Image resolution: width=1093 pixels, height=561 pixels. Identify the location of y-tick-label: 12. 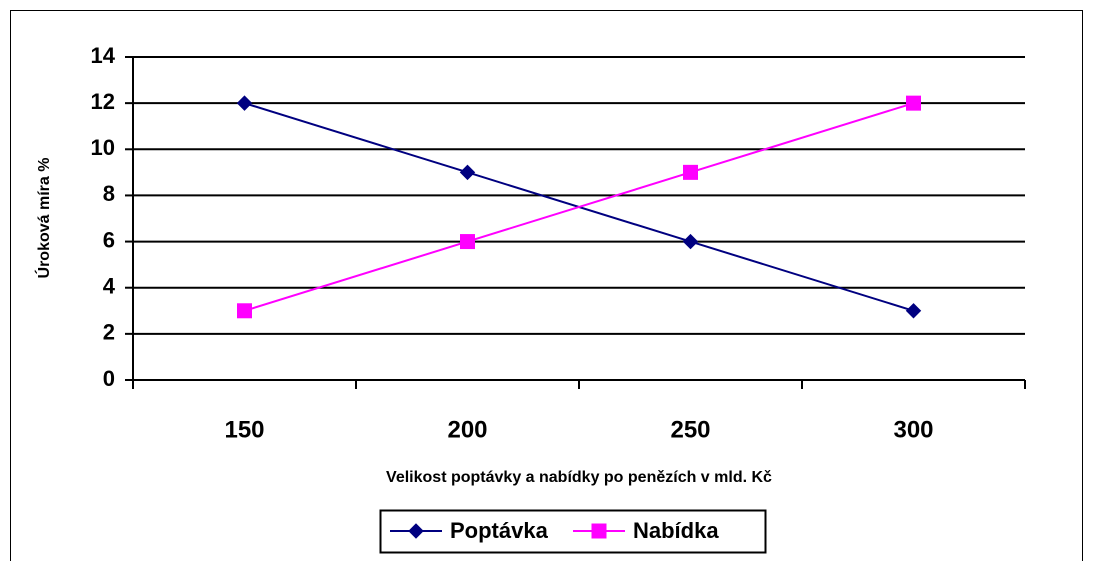
(103, 101).